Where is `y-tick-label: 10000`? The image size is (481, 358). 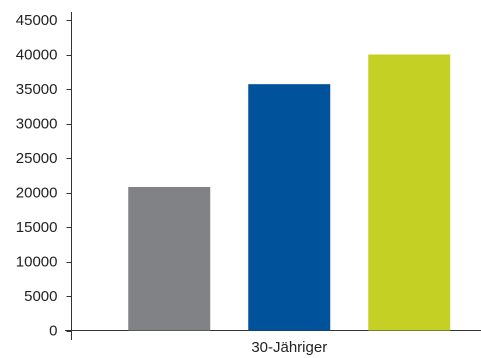
y-tick-label: 10000 is located at coordinates (37, 262).